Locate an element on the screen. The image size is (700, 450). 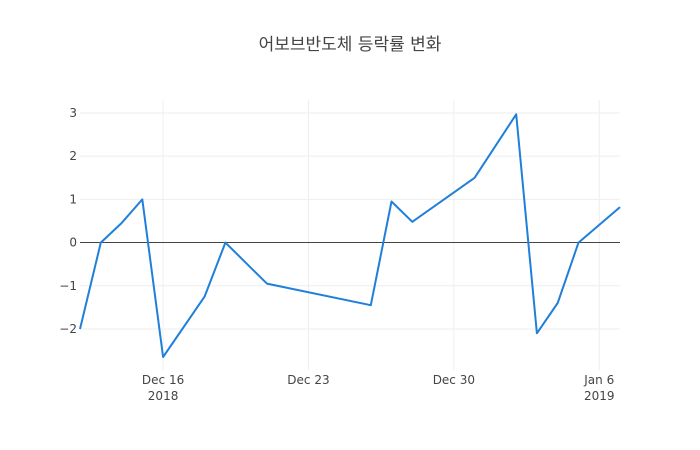
chart-title: 어보브반도체 등락률 변화 is located at coordinates (350, 45).